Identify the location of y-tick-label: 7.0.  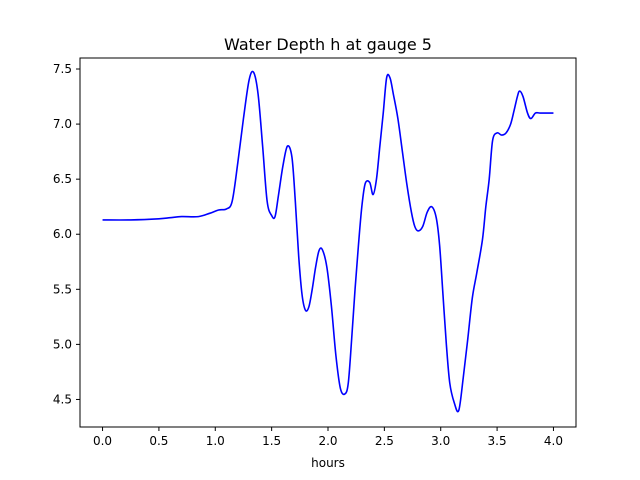
(62, 124).